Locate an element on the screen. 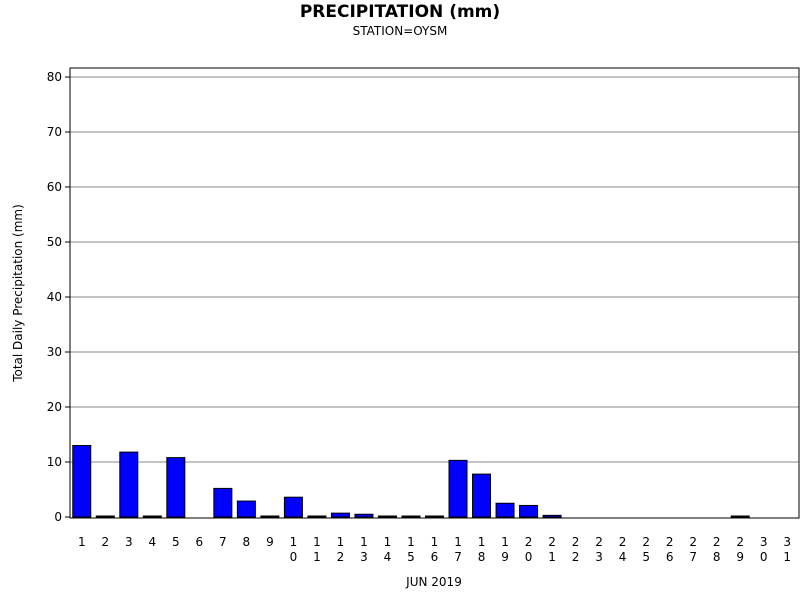  bars is located at coordinates (411, 481).